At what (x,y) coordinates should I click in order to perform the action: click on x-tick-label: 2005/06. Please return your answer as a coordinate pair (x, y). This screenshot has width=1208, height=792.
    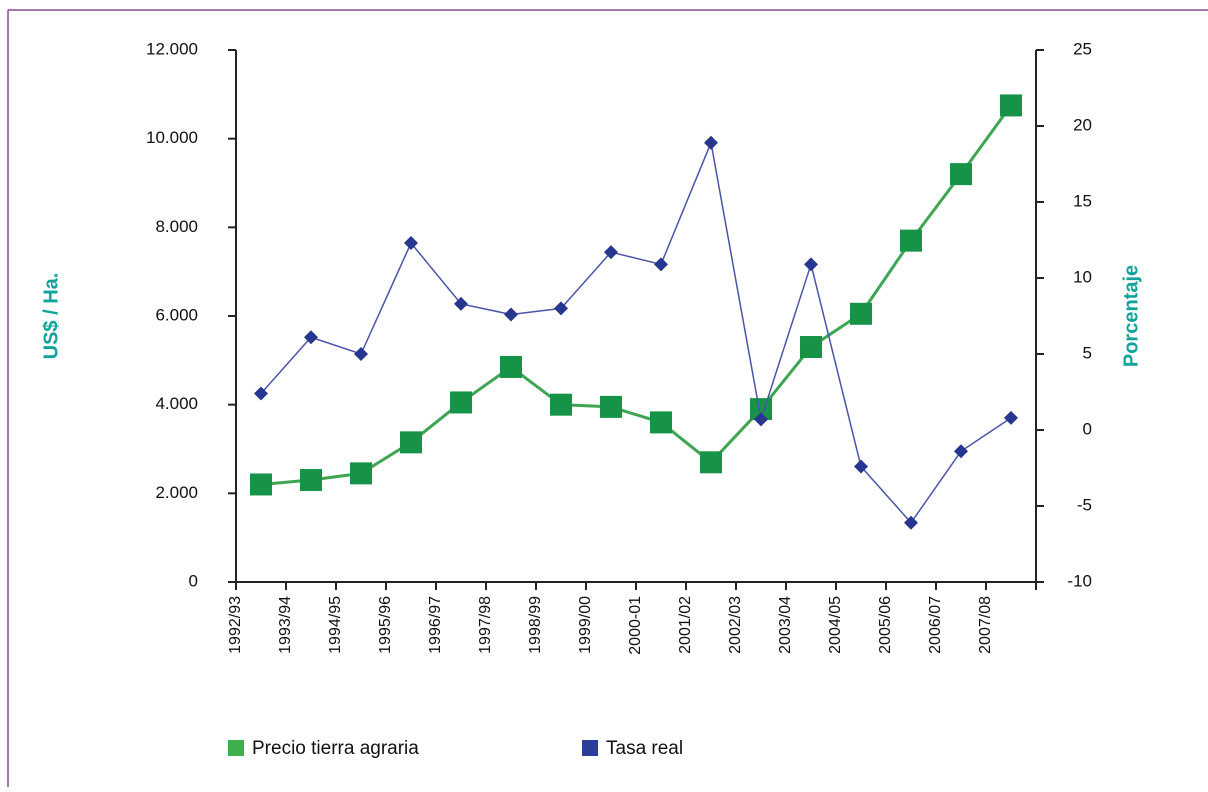
    Looking at the image, I should click on (885, 625).